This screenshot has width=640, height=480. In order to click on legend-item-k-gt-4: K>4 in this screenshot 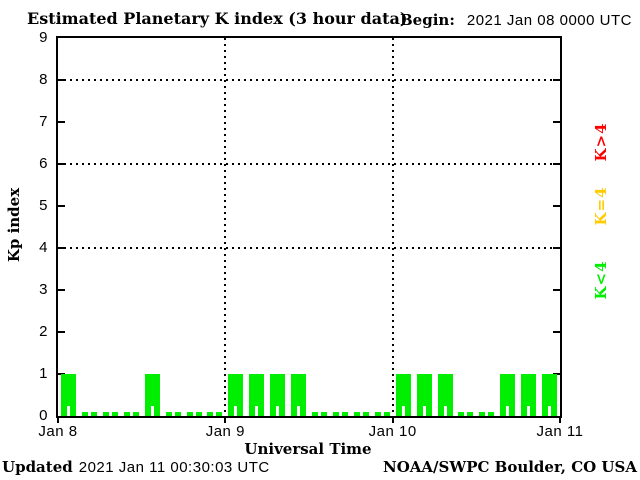, I will do `click(601, 142)`.